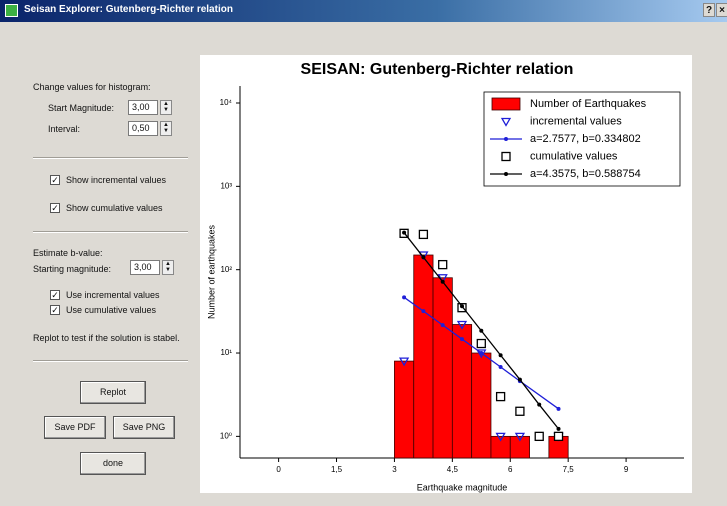  What do you see at coordinates (574, 156) in the screenshot?
I see `legend-label: cumulative values` at bounding box center [574, 156].